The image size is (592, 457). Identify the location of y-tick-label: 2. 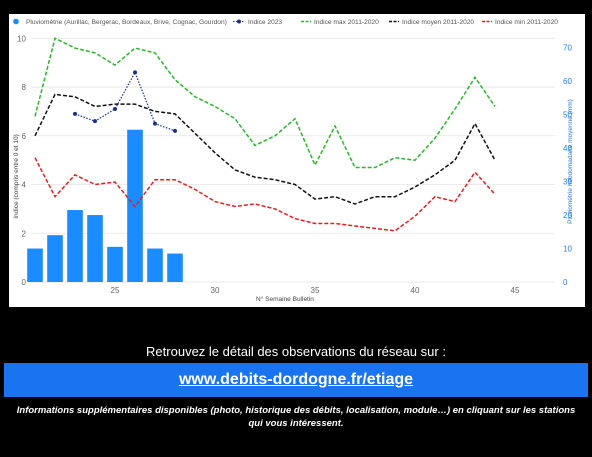
(24, 233).